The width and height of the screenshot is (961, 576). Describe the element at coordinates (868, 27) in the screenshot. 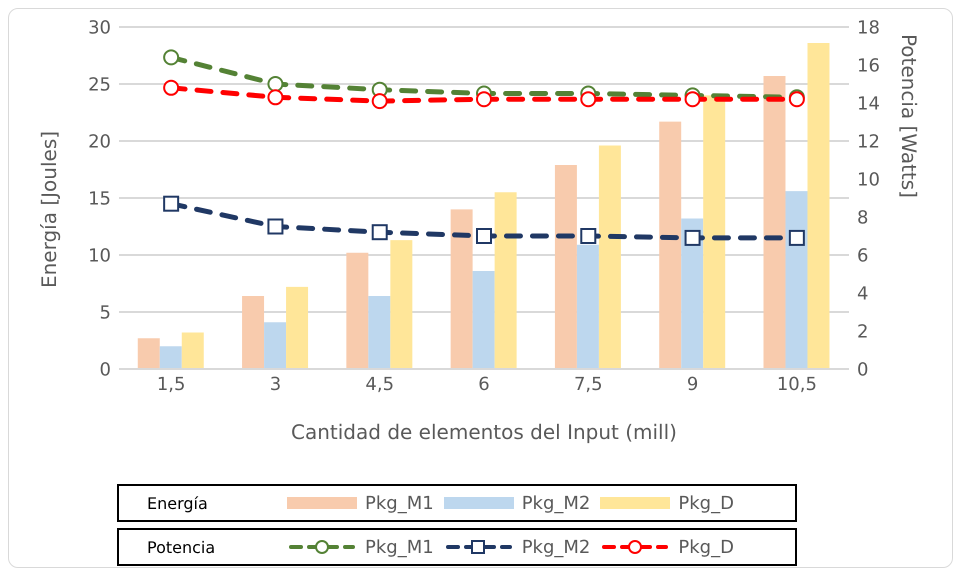

I see `y2-tick-label: 18` at that location.